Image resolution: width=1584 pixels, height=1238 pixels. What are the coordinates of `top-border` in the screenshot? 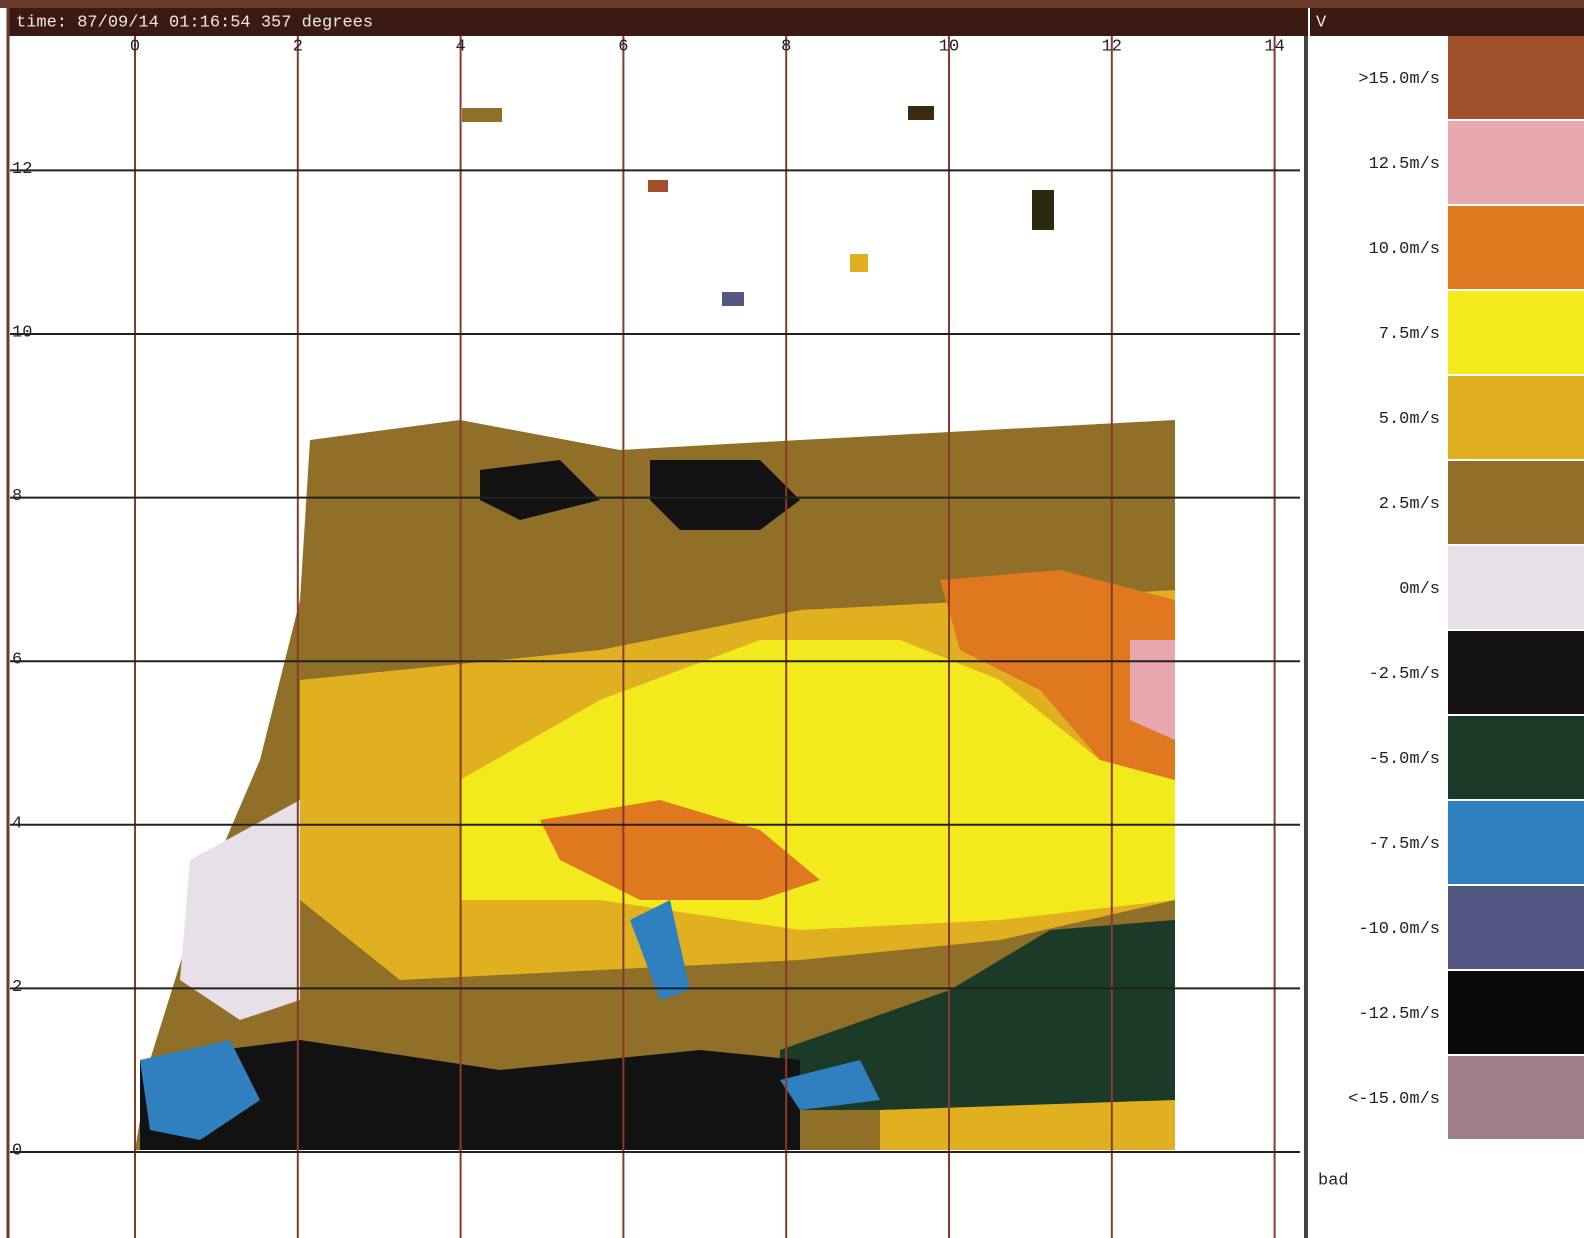 It's located at (792, 4).